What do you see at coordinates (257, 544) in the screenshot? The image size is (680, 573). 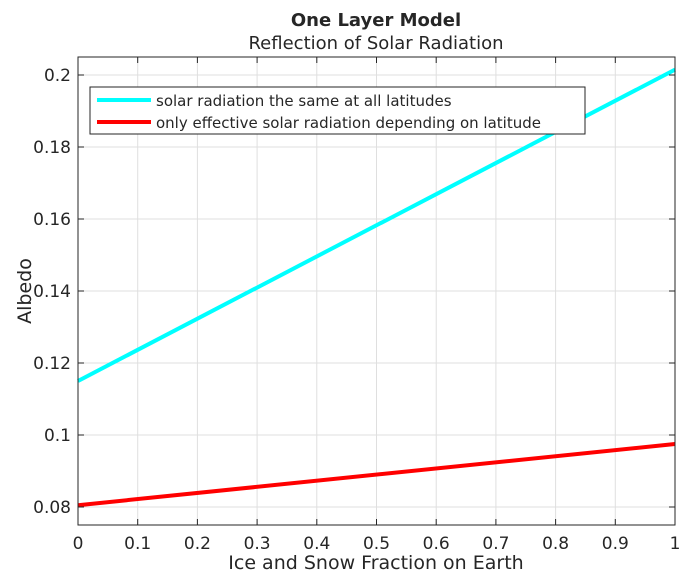 I see `x-tick-label: 0.3` at bounding box center [257, 544].